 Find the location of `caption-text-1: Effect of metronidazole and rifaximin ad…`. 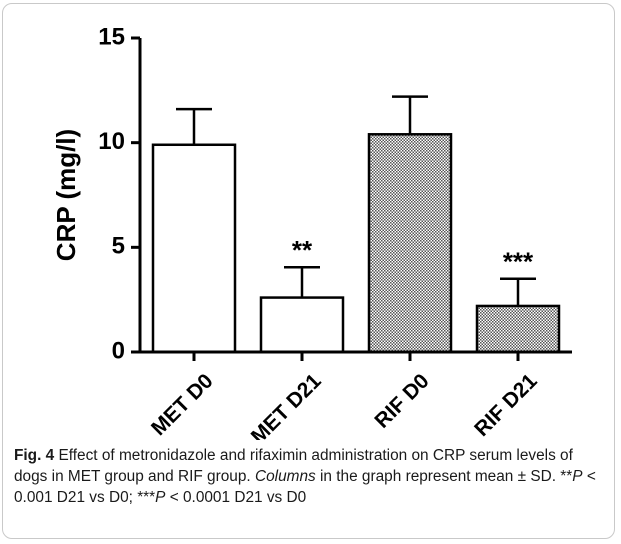

caption-text-1: Effect of metronidazole and rifaximin ad… is located at coordinates (293, 466).